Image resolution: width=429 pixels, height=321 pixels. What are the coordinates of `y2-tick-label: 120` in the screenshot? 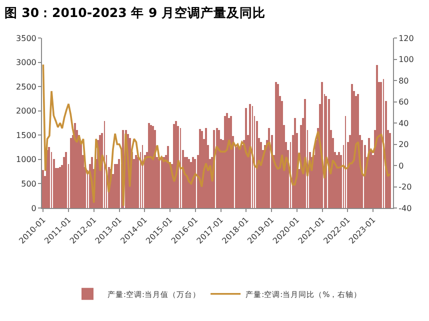 It's located at (406, 38).